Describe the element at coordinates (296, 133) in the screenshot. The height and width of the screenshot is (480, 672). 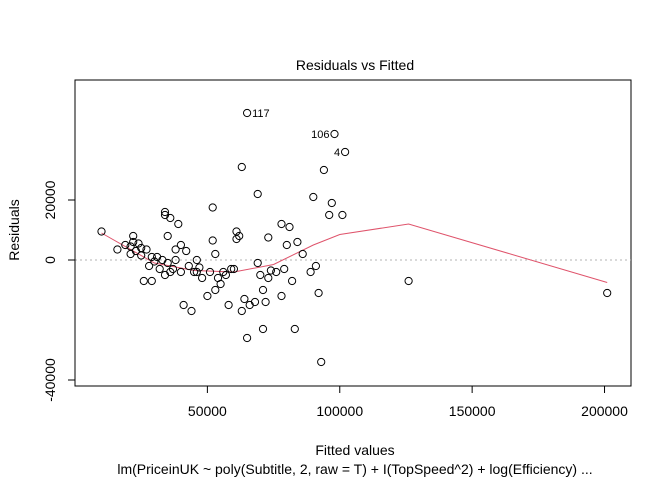
I see `point-labels: 117 106 4` at that location.